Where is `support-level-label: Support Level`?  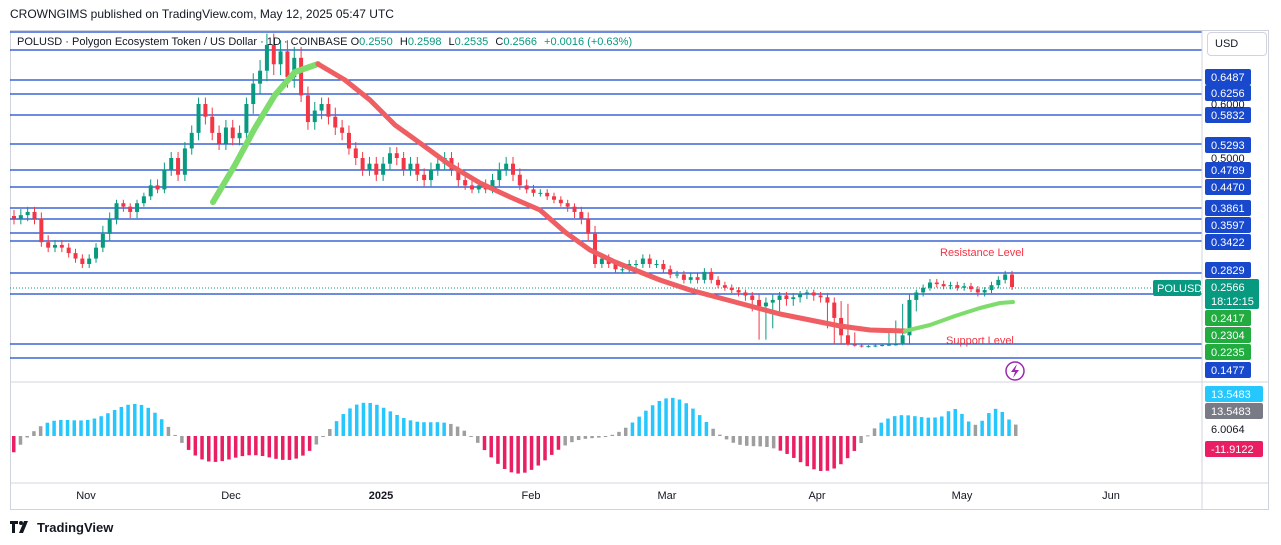 support-level-label: Support Level is located at coordinates (980, 341).